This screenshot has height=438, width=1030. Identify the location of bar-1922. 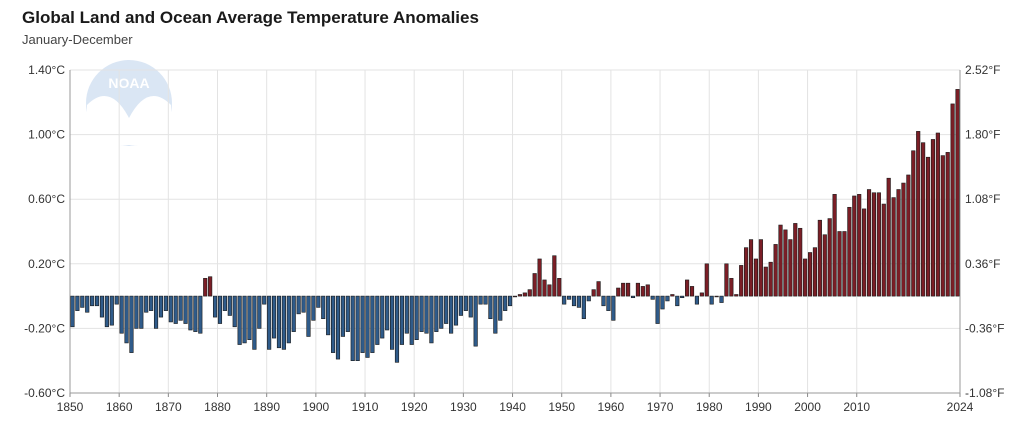
(426, 314).